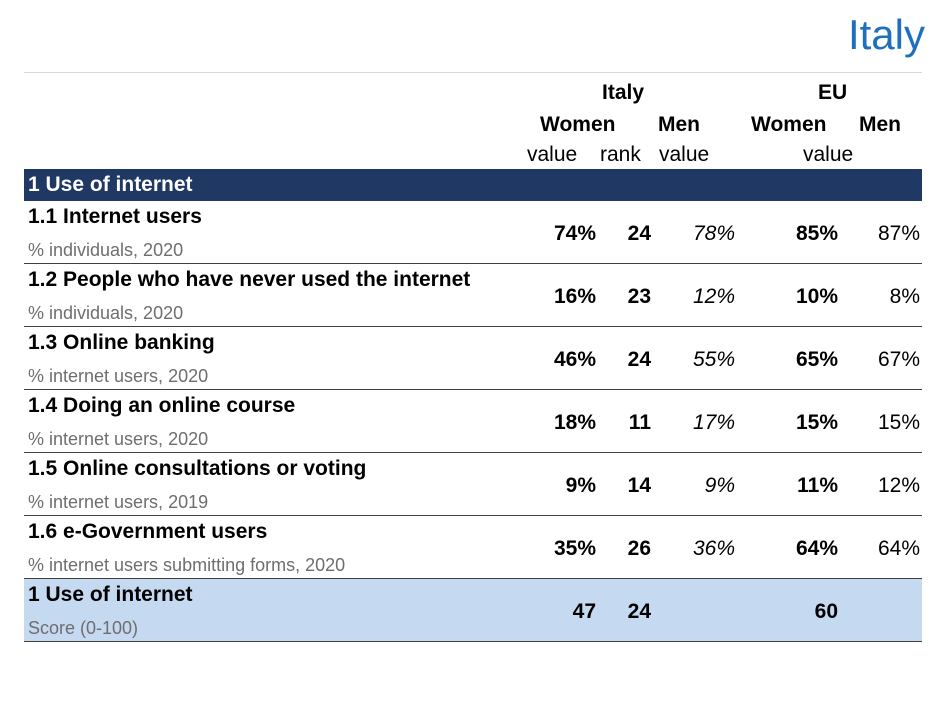  I want to click on eu-men-value: 12%, so click(898, 485).